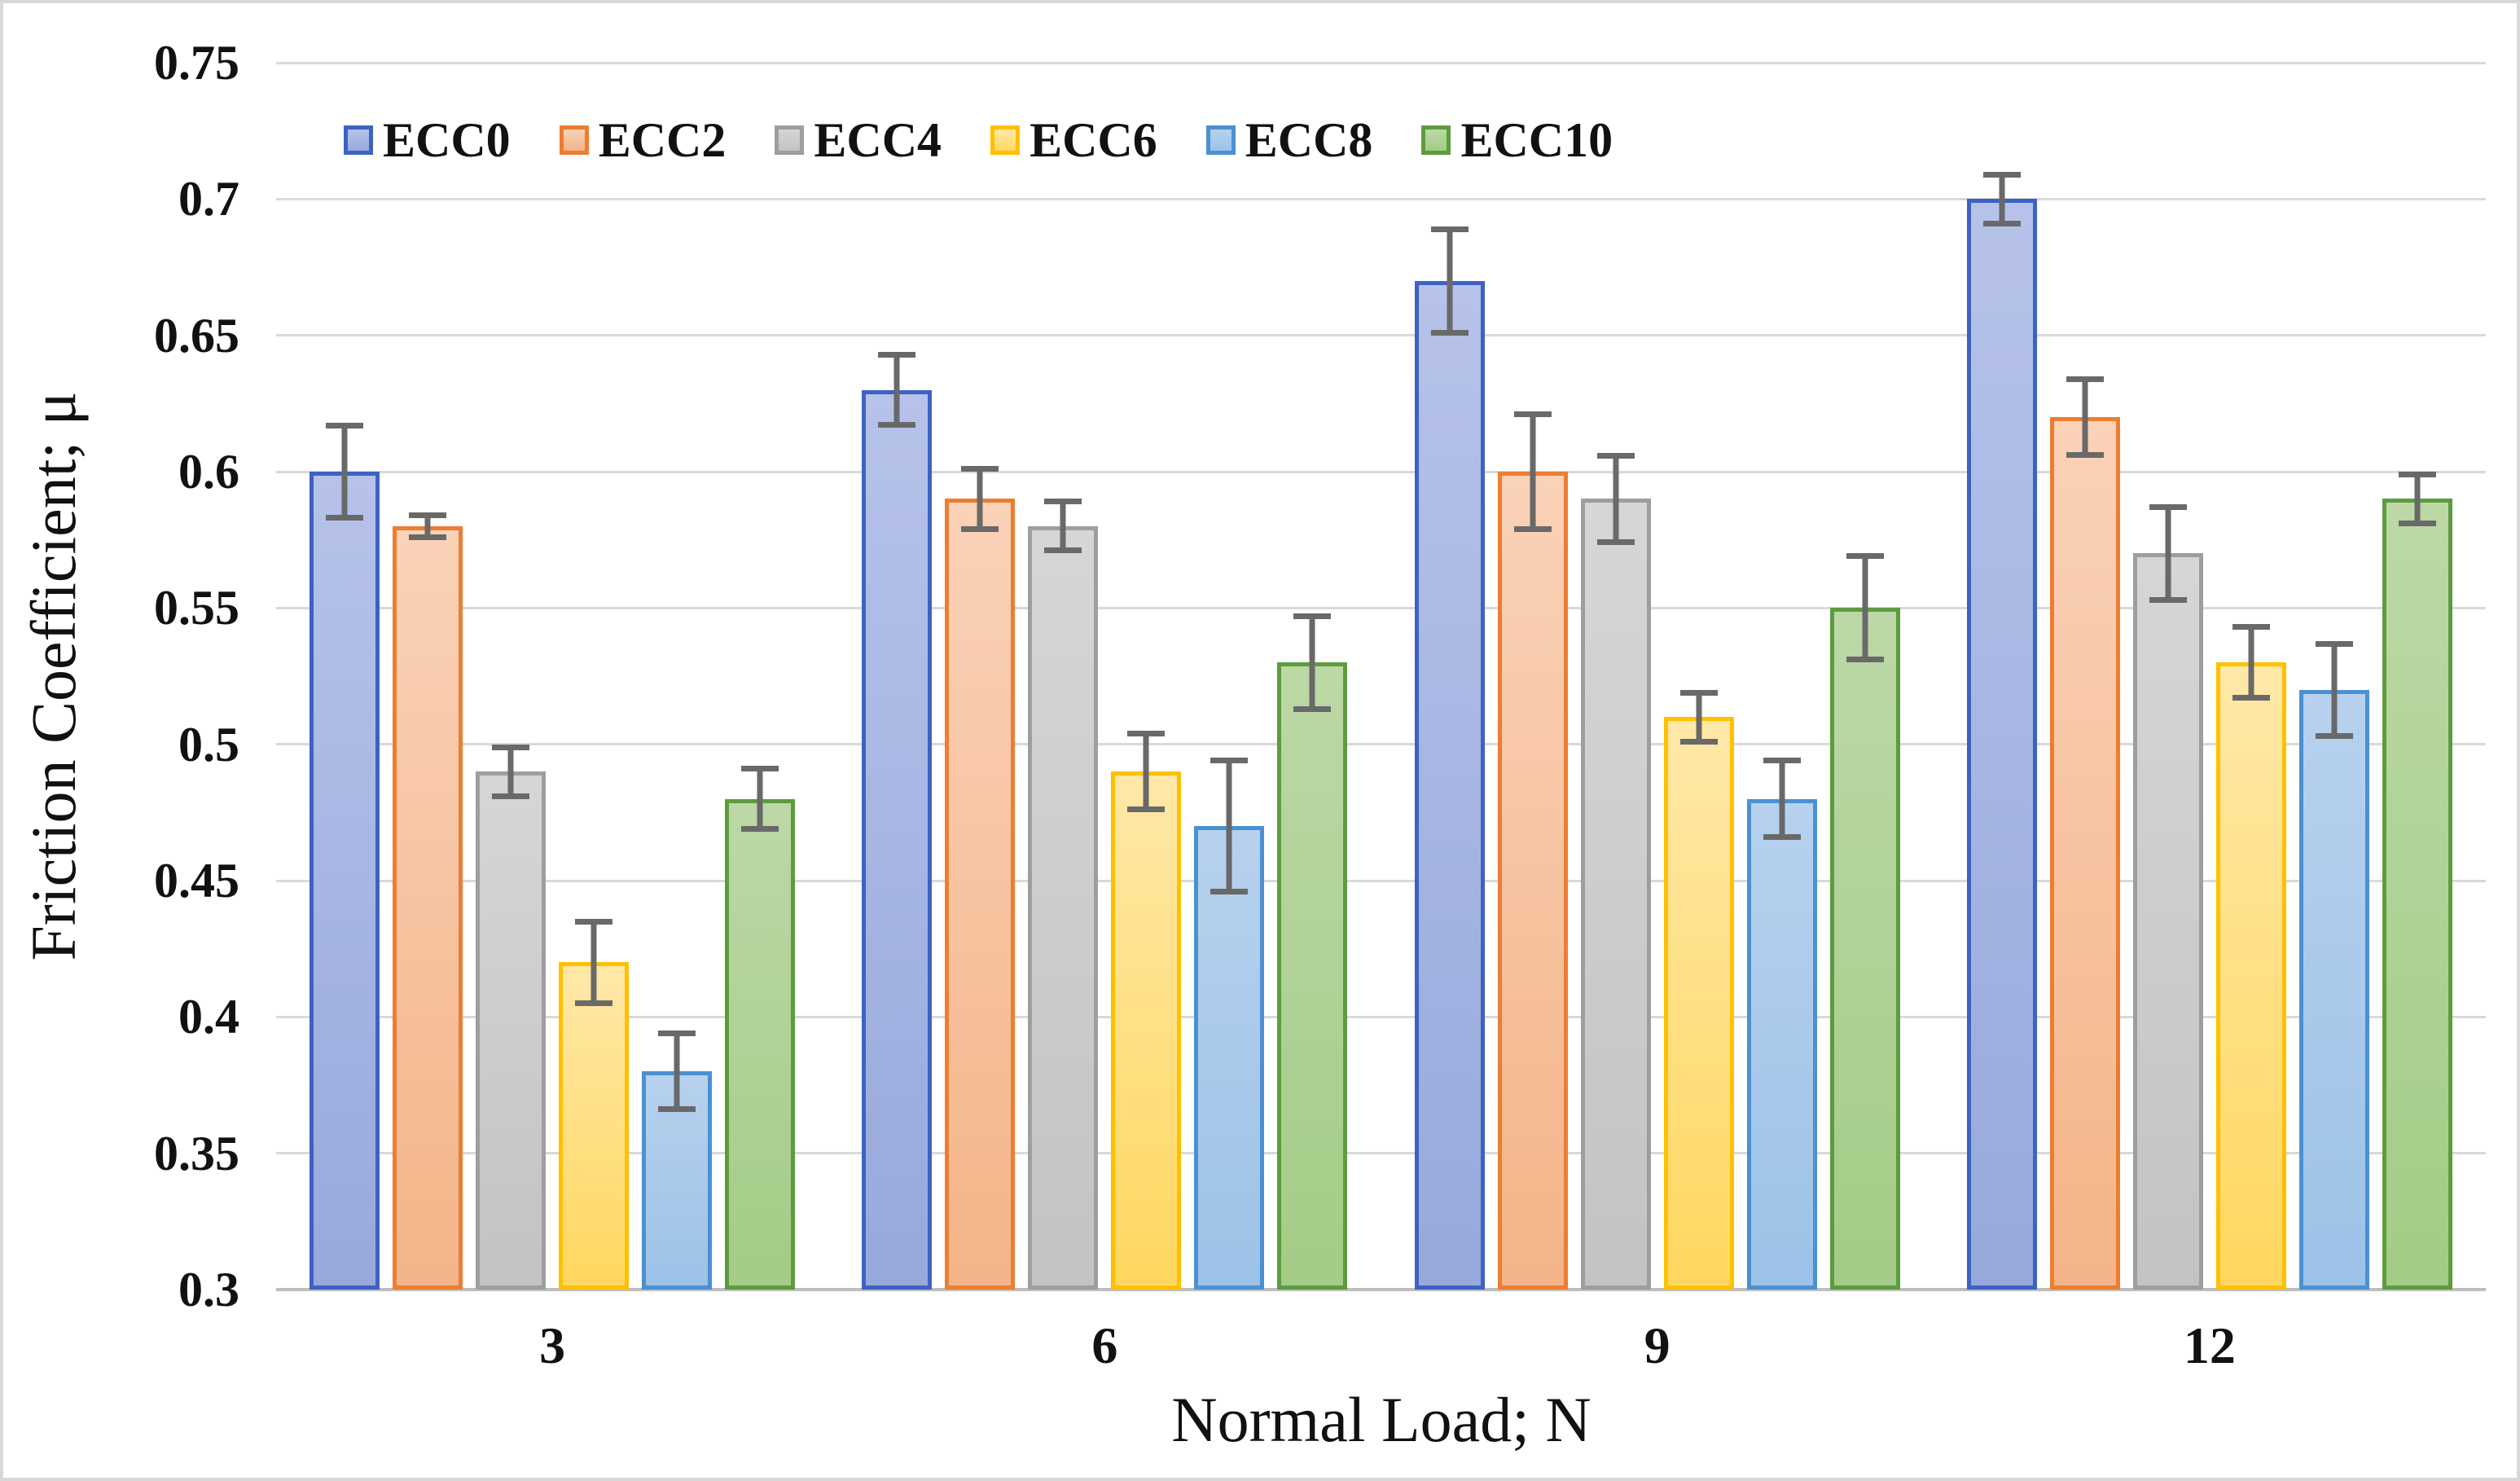 This screenshot has width=2520, height=1481. Describe the element at coordinates (642, 140) in the screenshot. I see `legend-item-ecc2: ECC2` at that location.